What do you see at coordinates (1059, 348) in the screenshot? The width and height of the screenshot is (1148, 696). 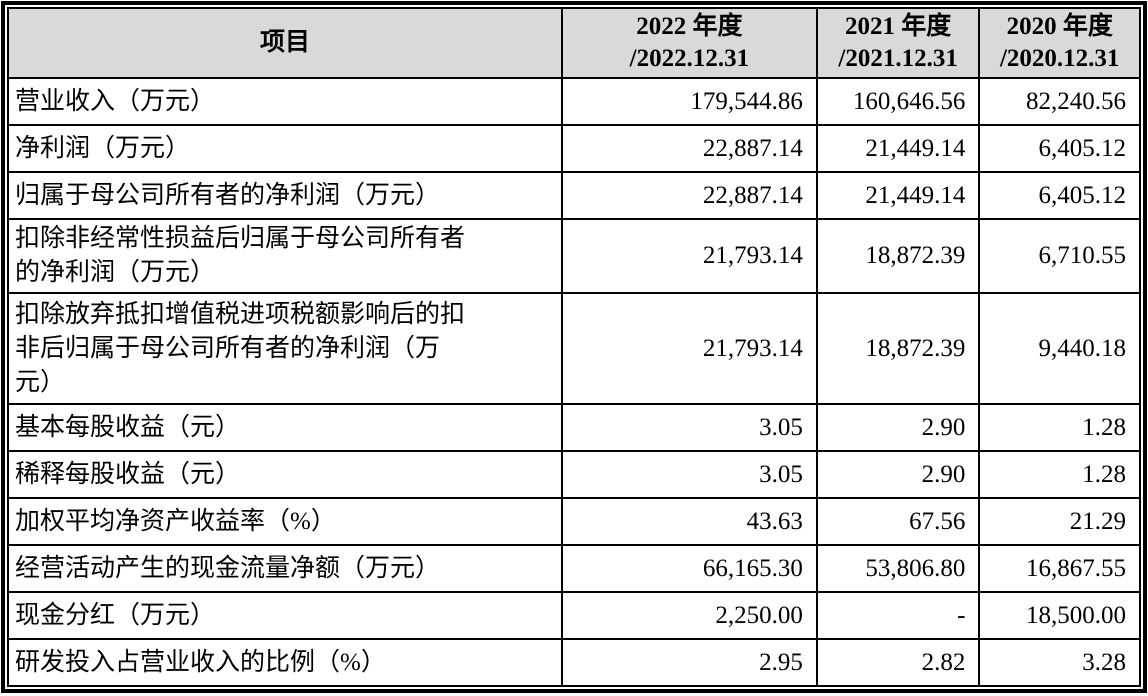 I see `value-cell: 9,440.18` at bounding box center [1059, 348].